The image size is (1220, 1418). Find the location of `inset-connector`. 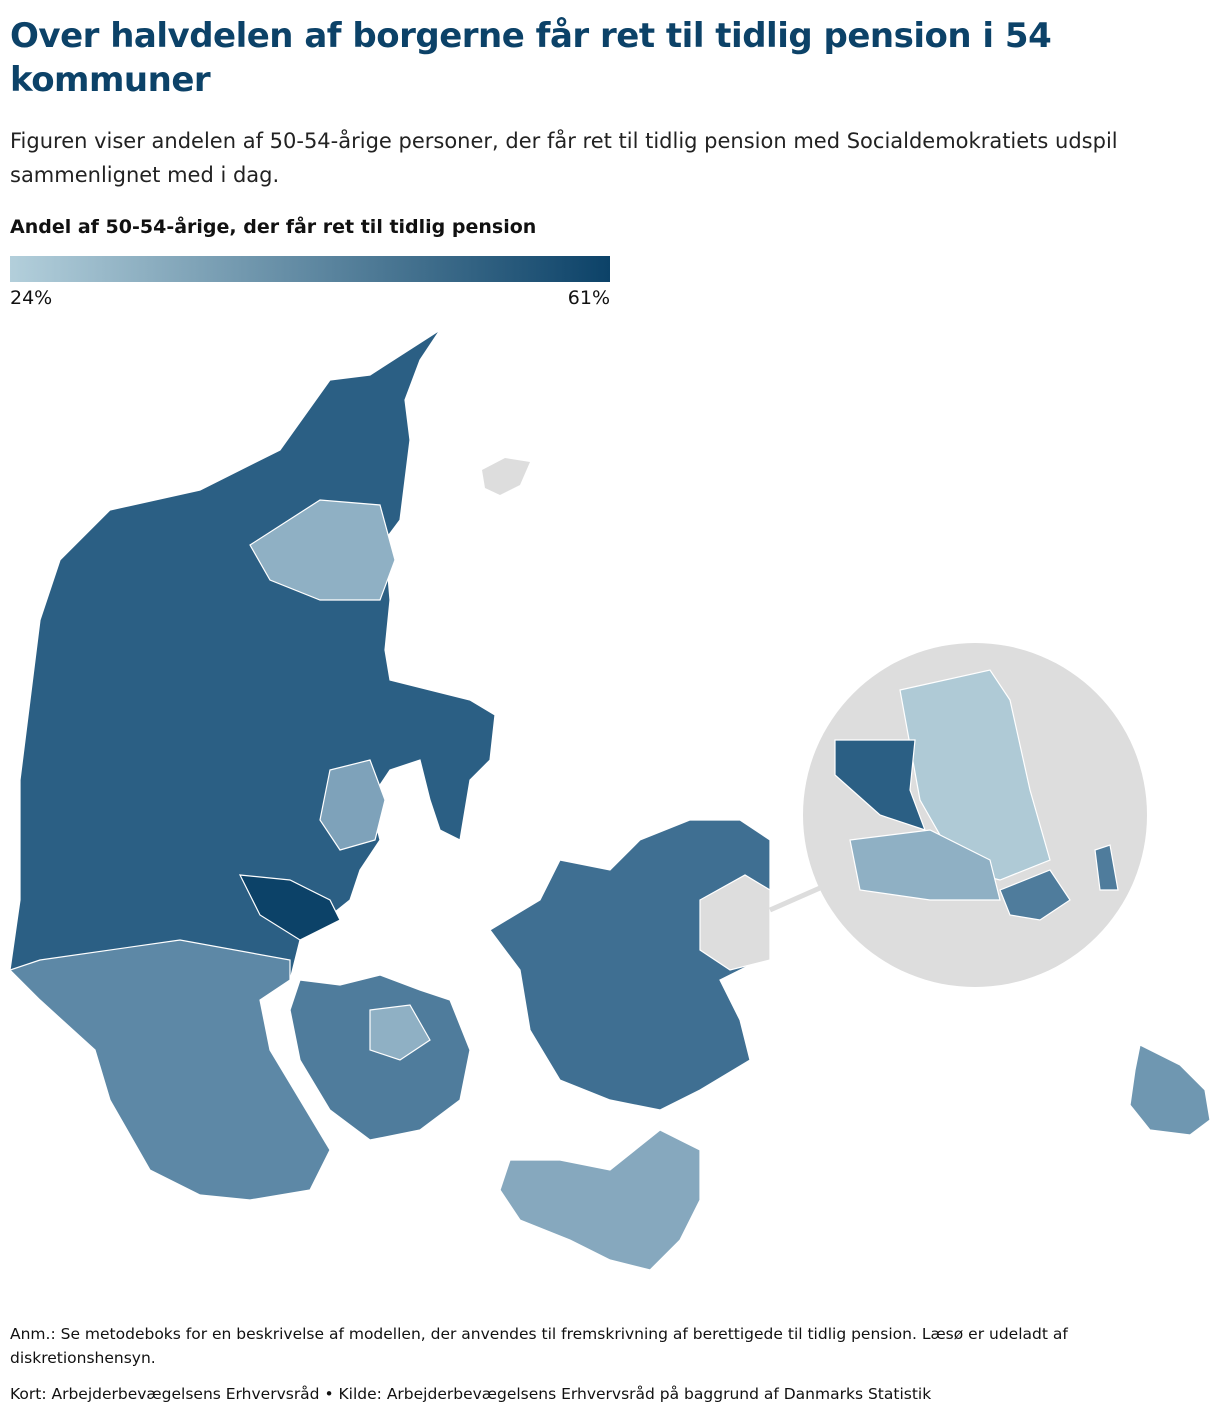

inset-connector is located at coordinates (795, 899).